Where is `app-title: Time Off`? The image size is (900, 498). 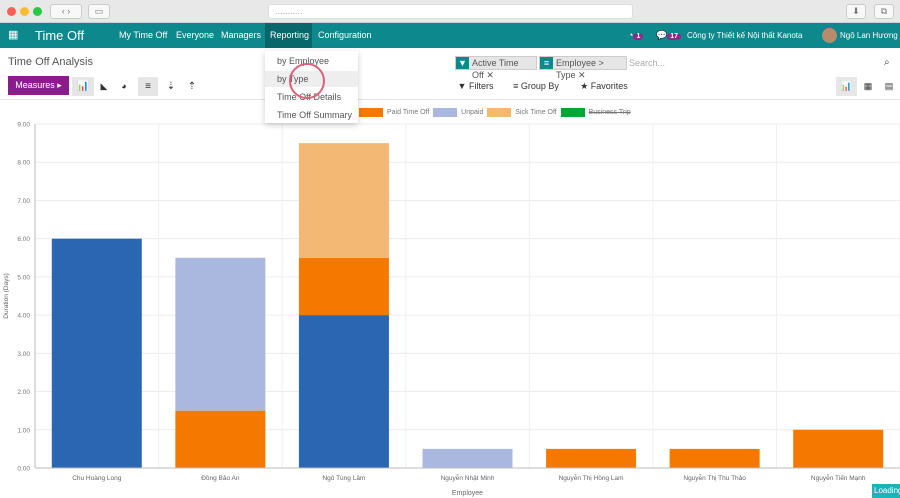 app-title: Time Off is located at coordinates (60, 35).